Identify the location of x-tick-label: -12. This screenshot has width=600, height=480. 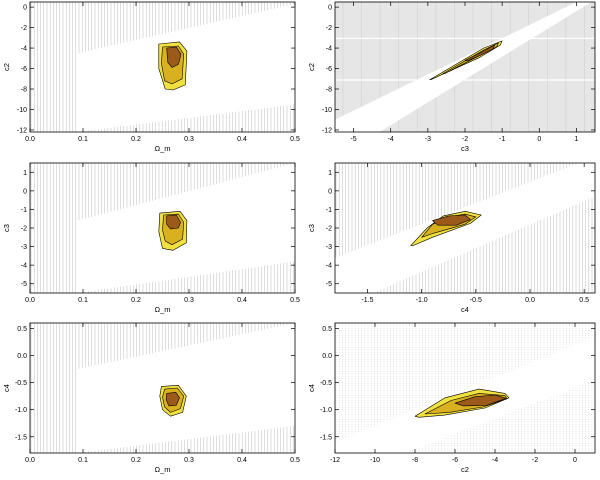
(335, 460).